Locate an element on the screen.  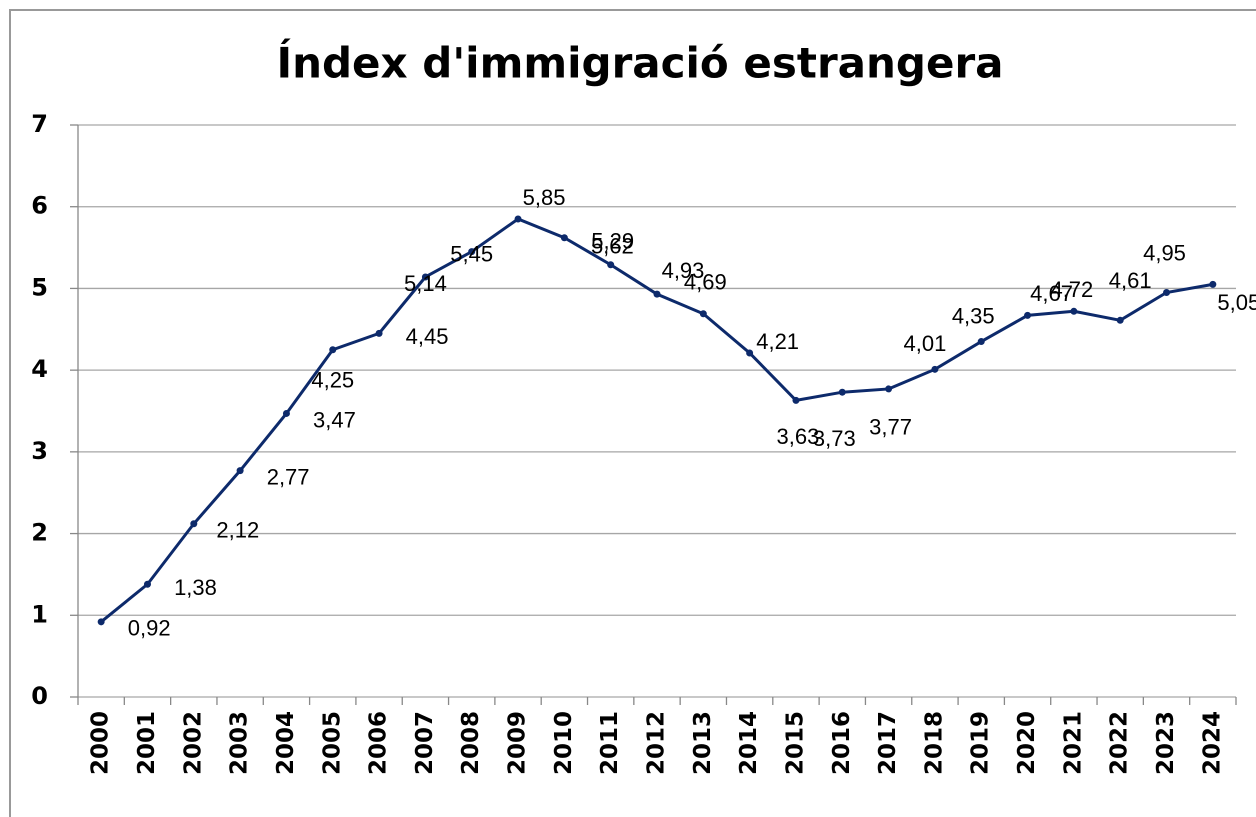
x-tick-label: 2001 is located at coordinates (147, 743).